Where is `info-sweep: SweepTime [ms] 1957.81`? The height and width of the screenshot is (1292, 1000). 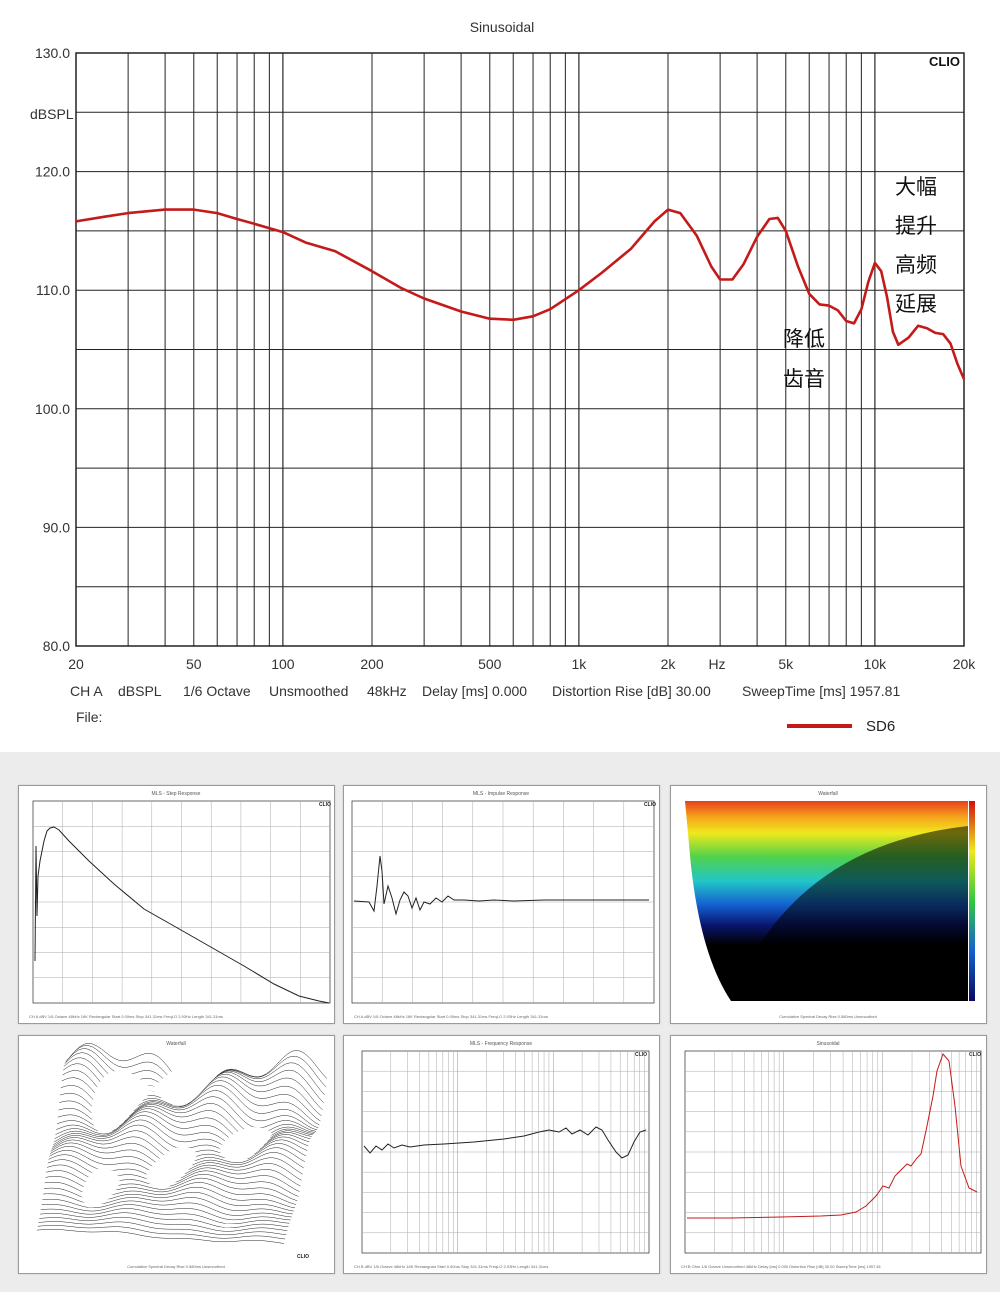
info-sweep: SweepTime [ms] 1957.81 is located at coordinates (821, 691).